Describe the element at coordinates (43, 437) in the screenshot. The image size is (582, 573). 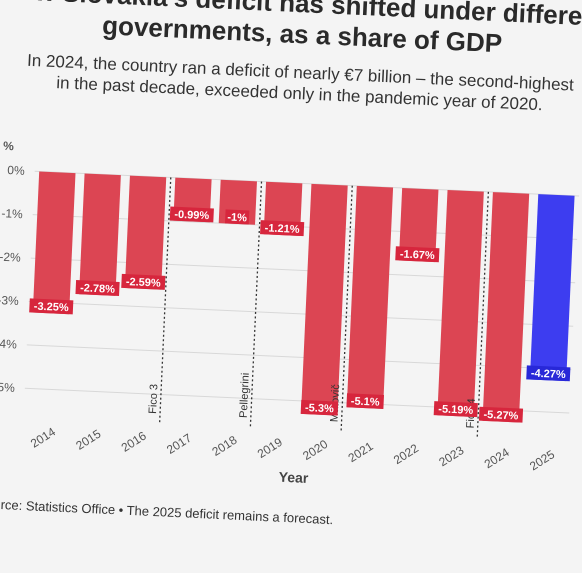
I see `x-tick-label: 2014` at that location.